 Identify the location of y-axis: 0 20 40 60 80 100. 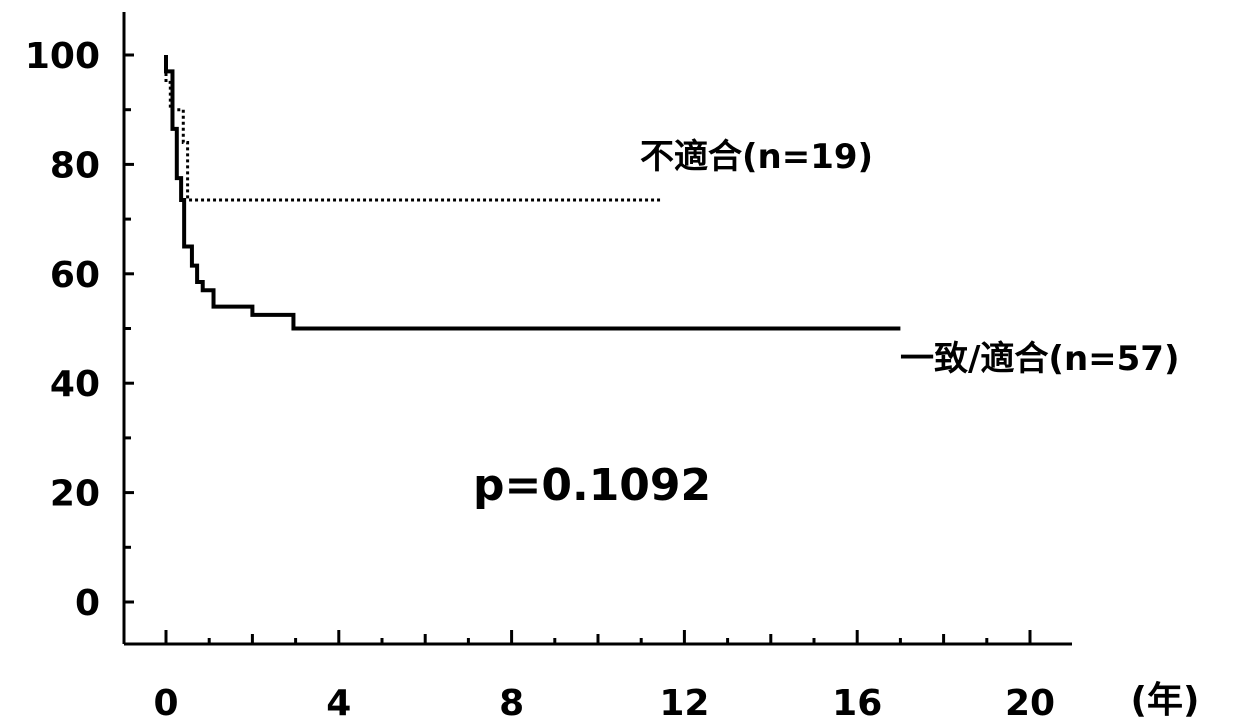
(79, 328).